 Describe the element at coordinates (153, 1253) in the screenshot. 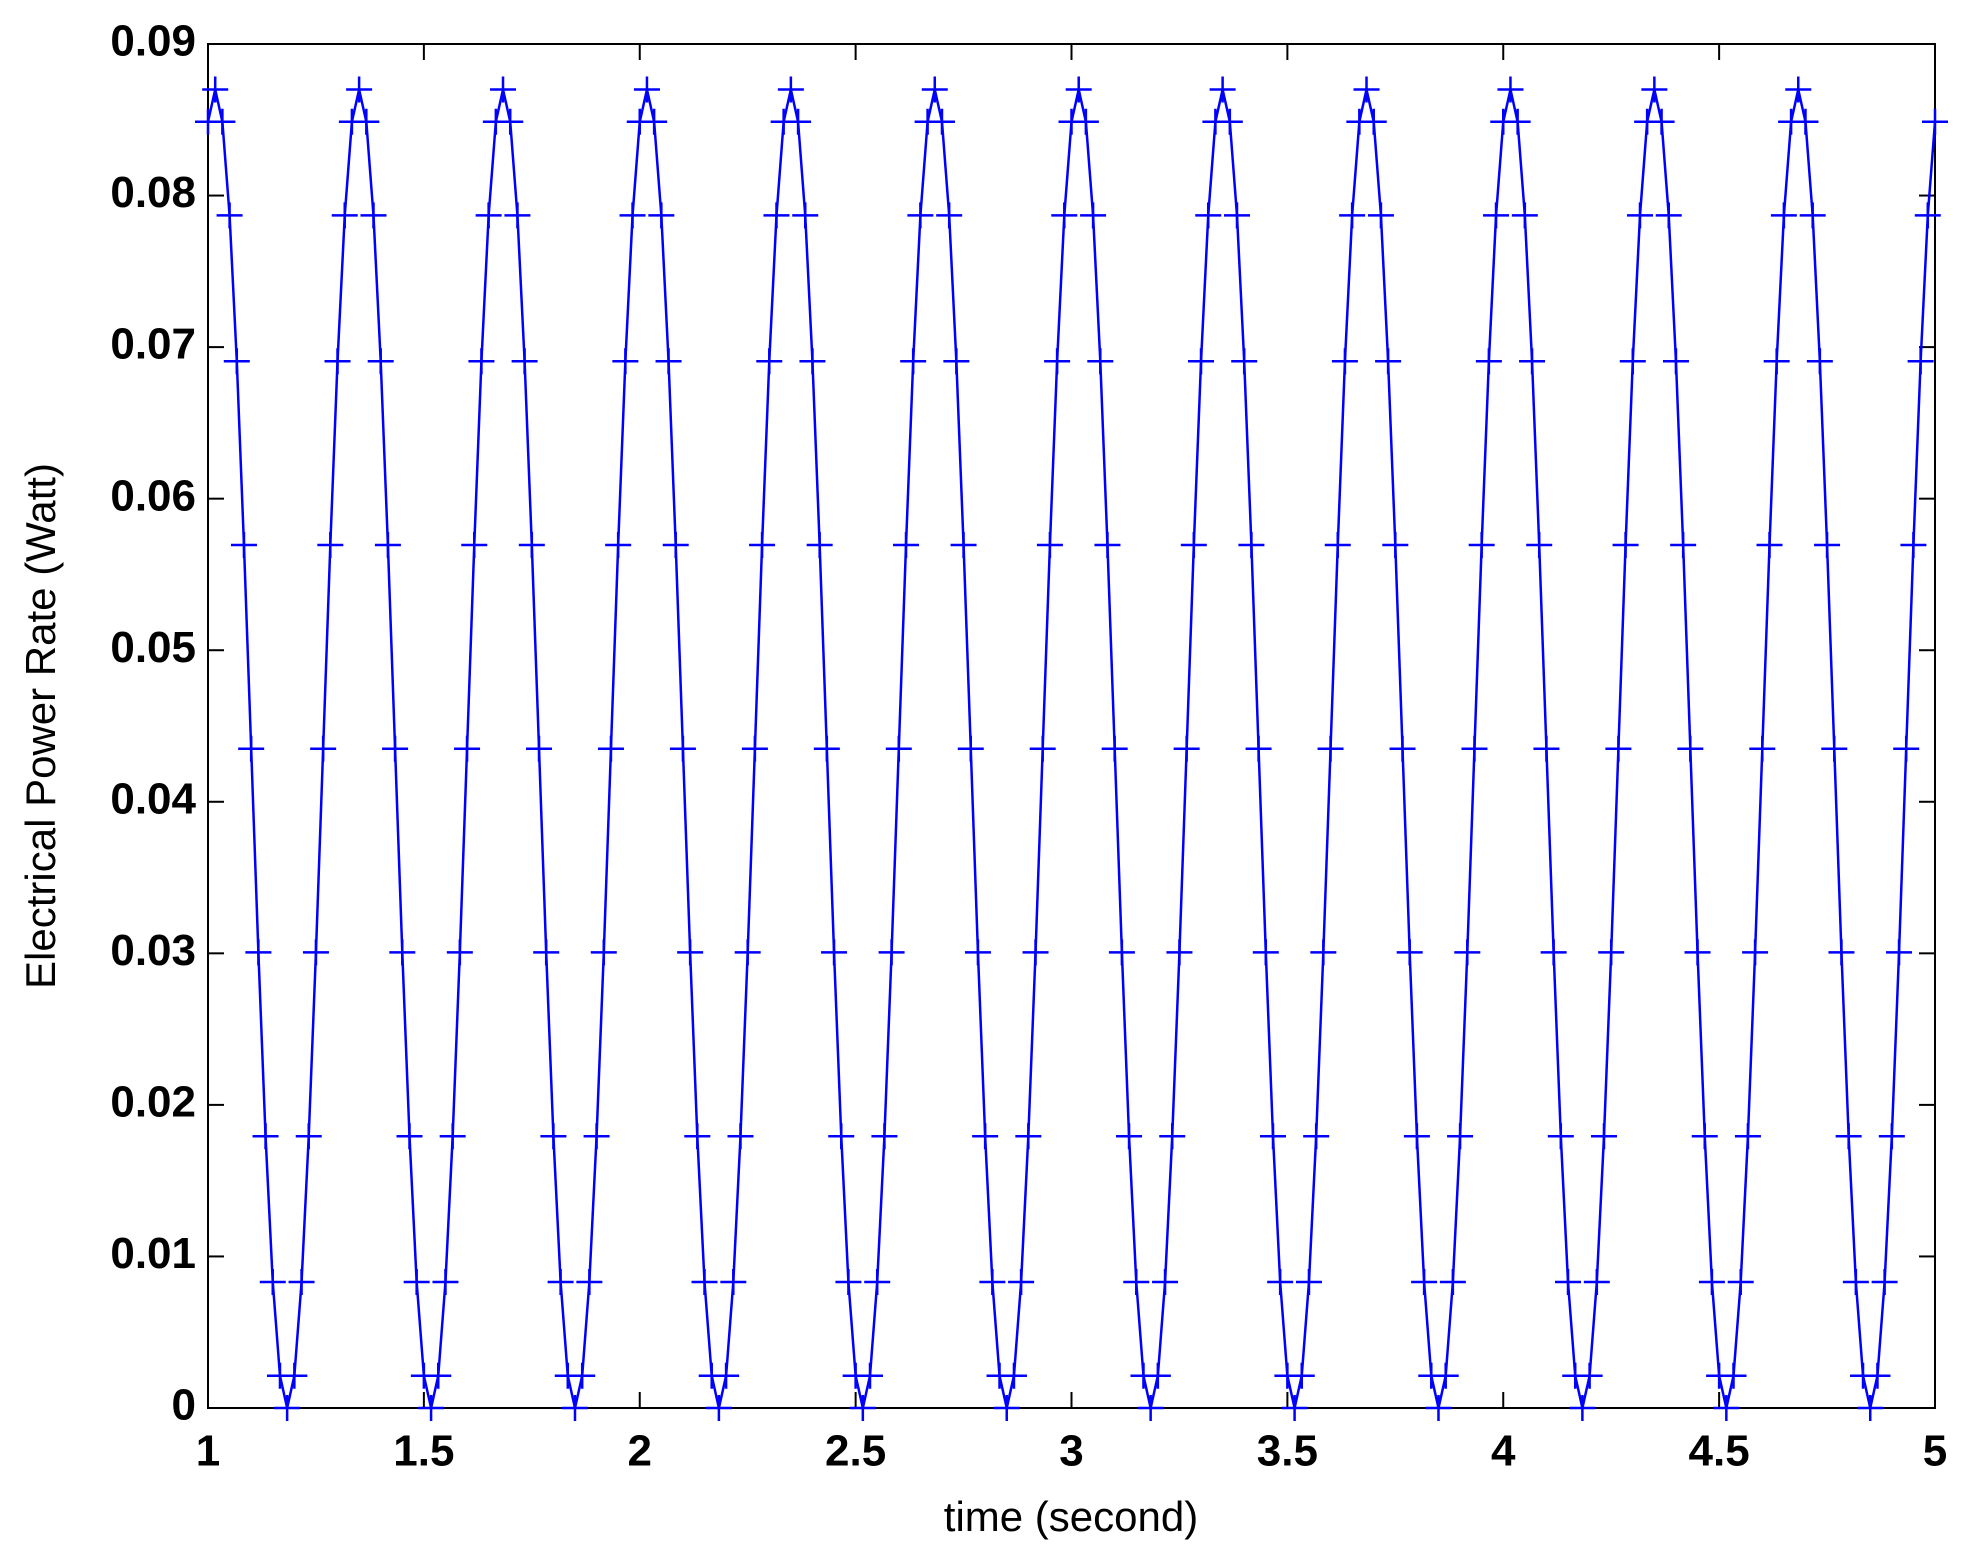

I see `y-tick-label: 0.01` at that location.